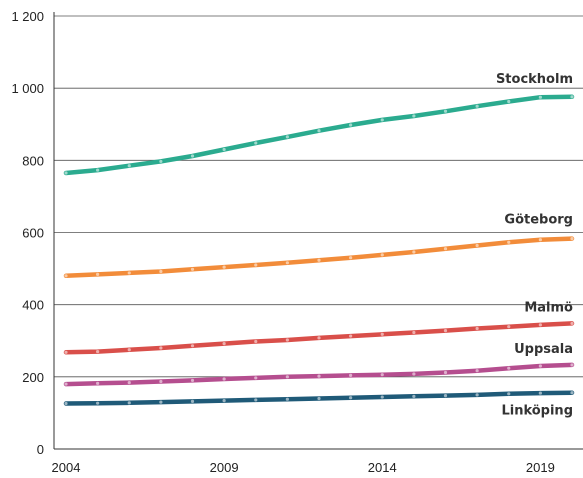 The height and width of the screenshot is (478, 583). Describe the element at coordinates (548, 307) in the screenshot. I see `series-label: Malmö` at that location.